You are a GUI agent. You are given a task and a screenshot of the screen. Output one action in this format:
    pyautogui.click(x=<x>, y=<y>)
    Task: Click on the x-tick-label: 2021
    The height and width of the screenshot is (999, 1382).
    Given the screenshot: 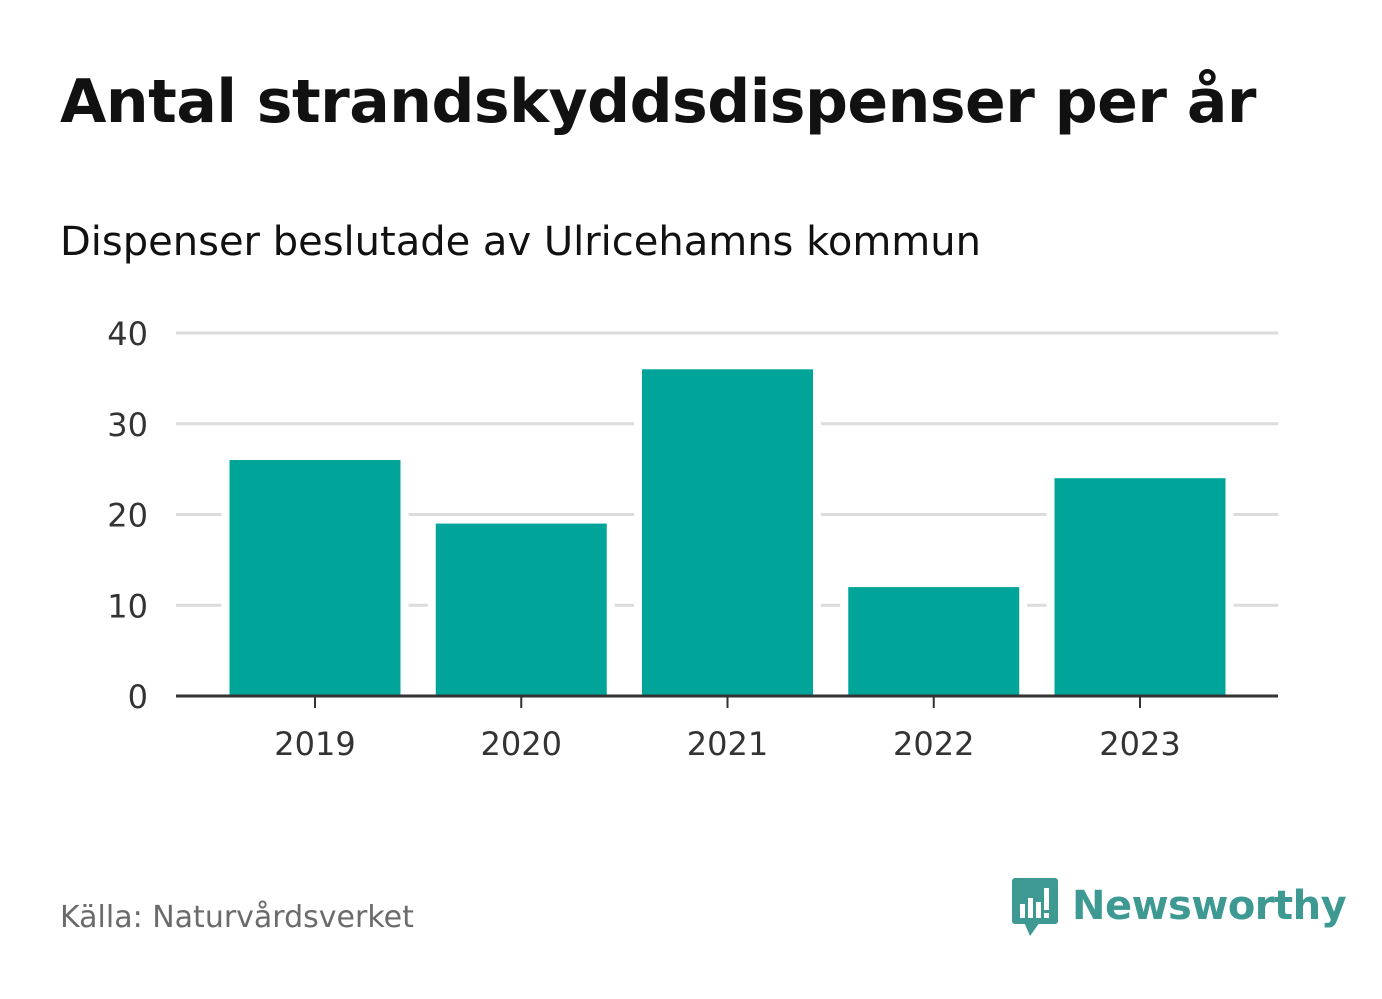 What is the action you would take?
    pyautogui.click(x=727, y=744)
    